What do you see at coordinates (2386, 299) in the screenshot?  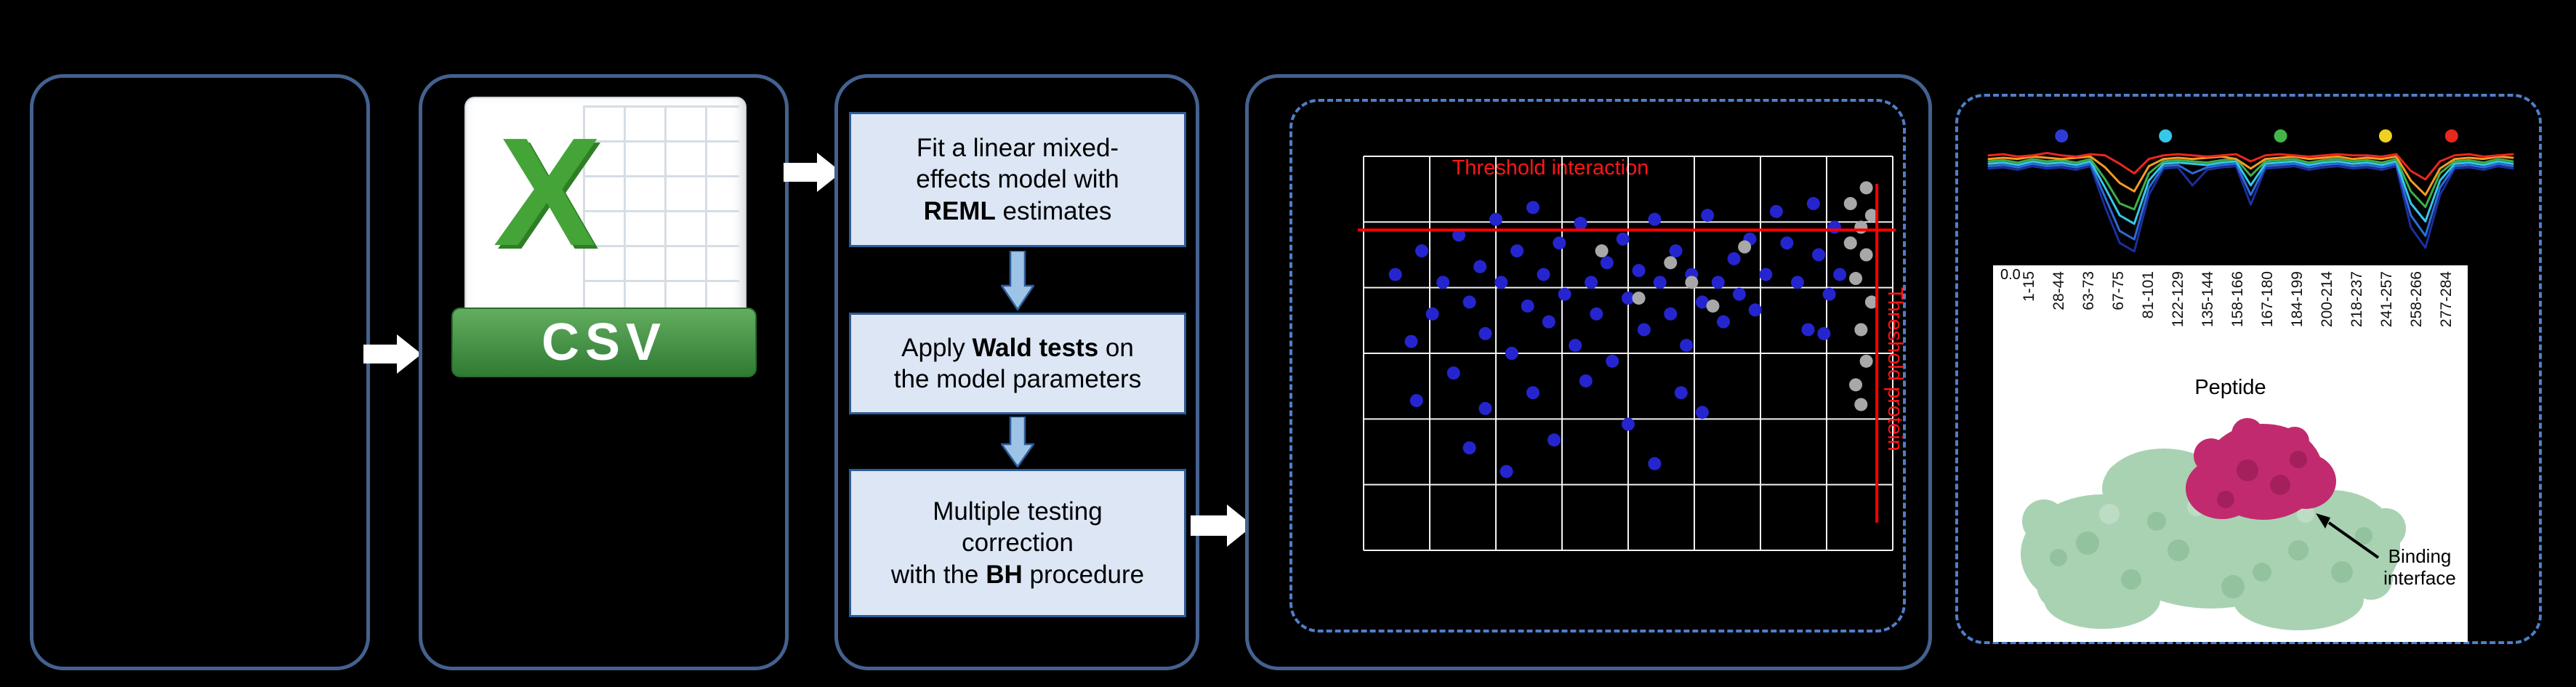 I see `peptide-tick-label: 241-257` at bounding box center [2386, 299].